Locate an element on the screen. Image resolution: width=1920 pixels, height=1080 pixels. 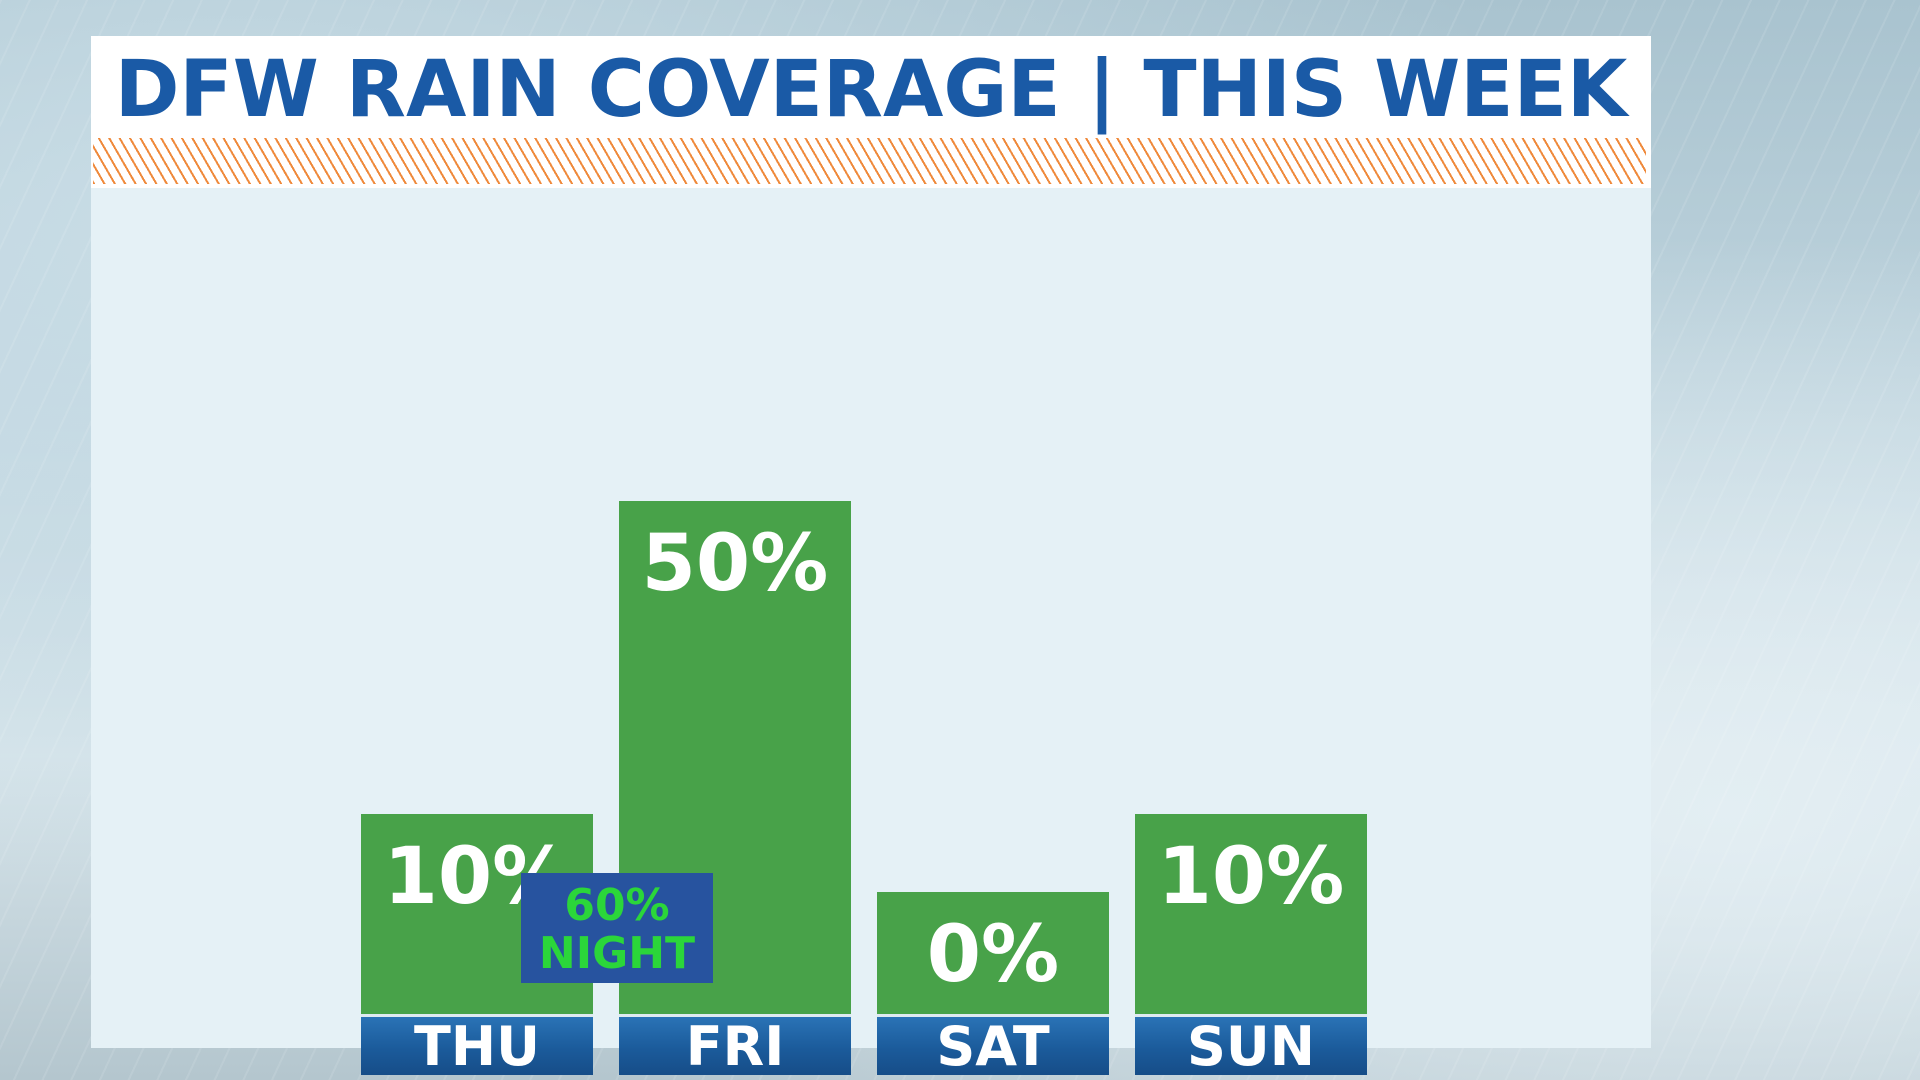
bar-value-label: 0% is located at coordinates (993, 955).